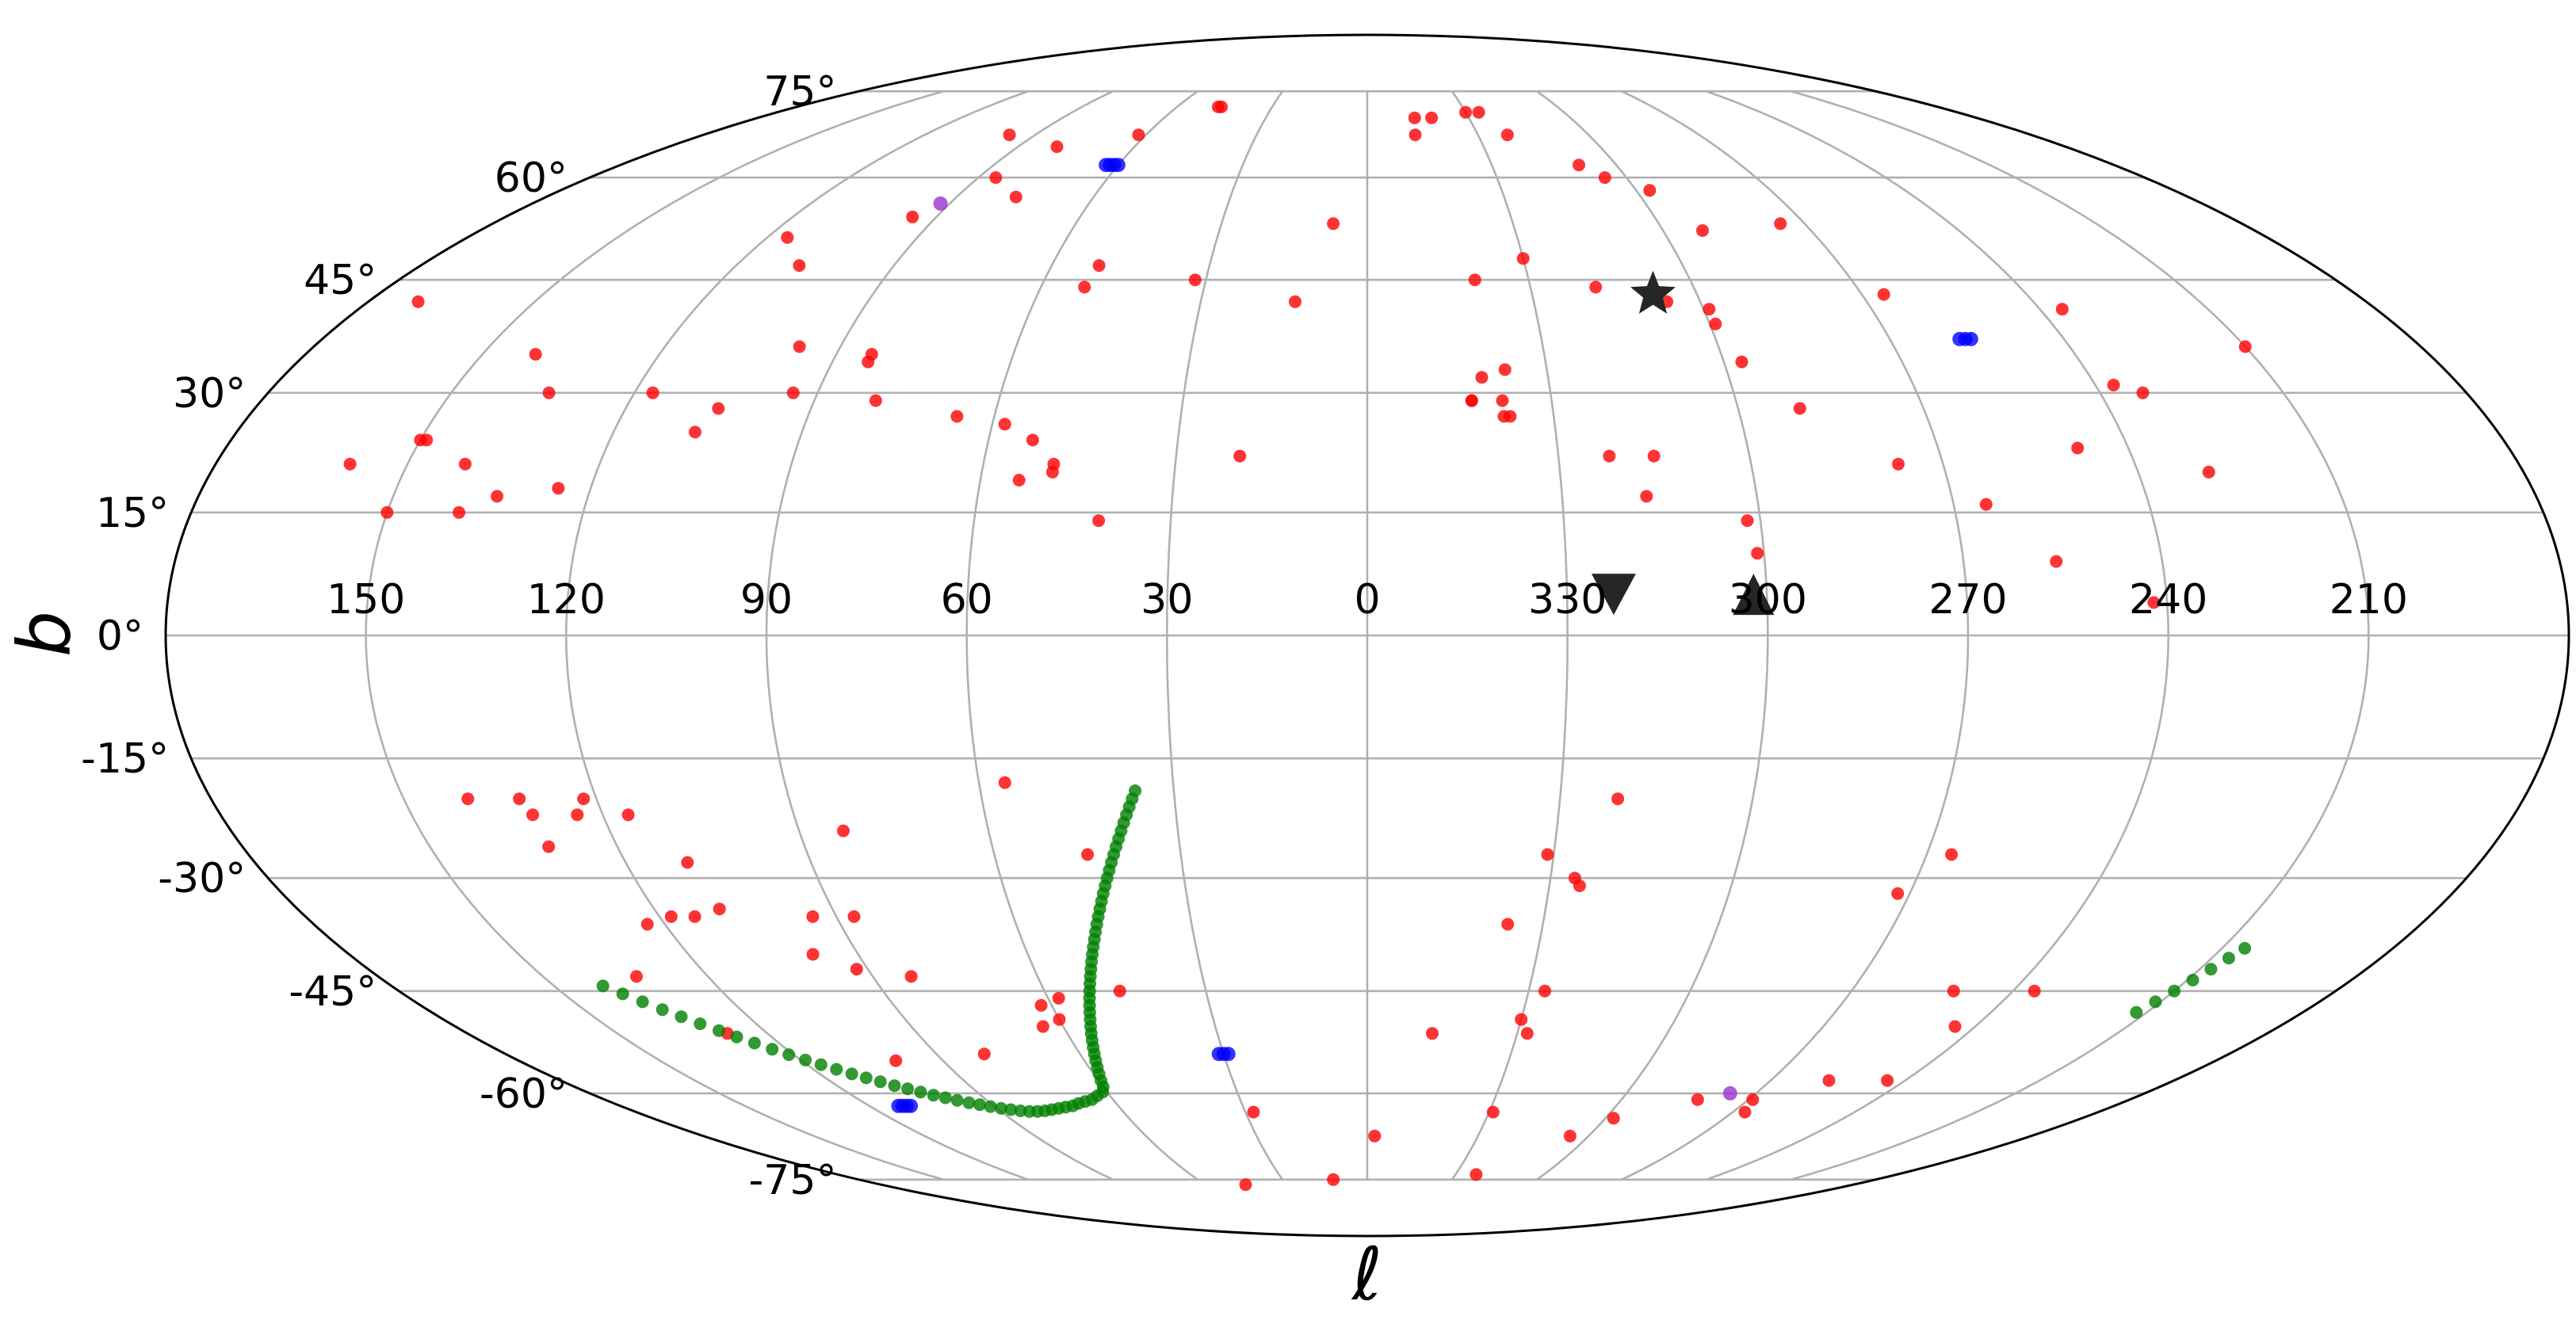 The width and height of the screenshot is (2576, 1320). Describe the element at coordinates (766, 600) in the screenshot. I see `x-tick-label: 90` at that location.